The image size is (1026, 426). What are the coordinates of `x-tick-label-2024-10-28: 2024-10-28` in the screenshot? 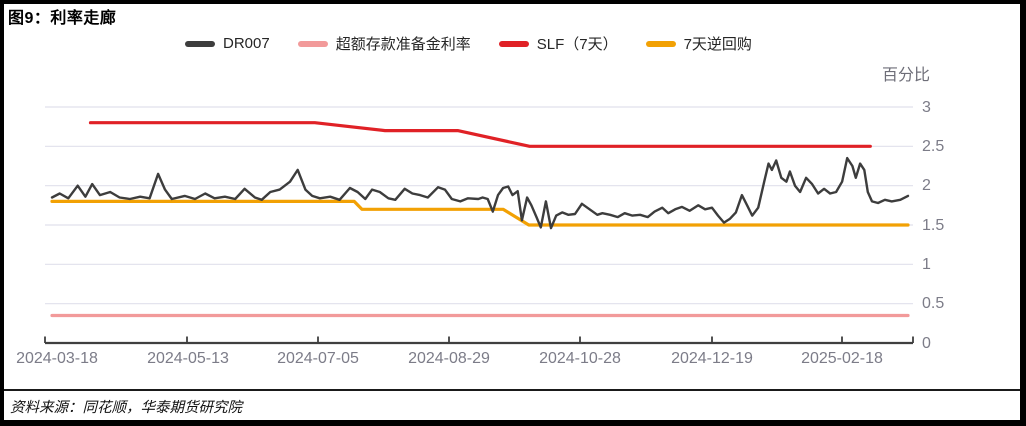 It's located at (580, 358).